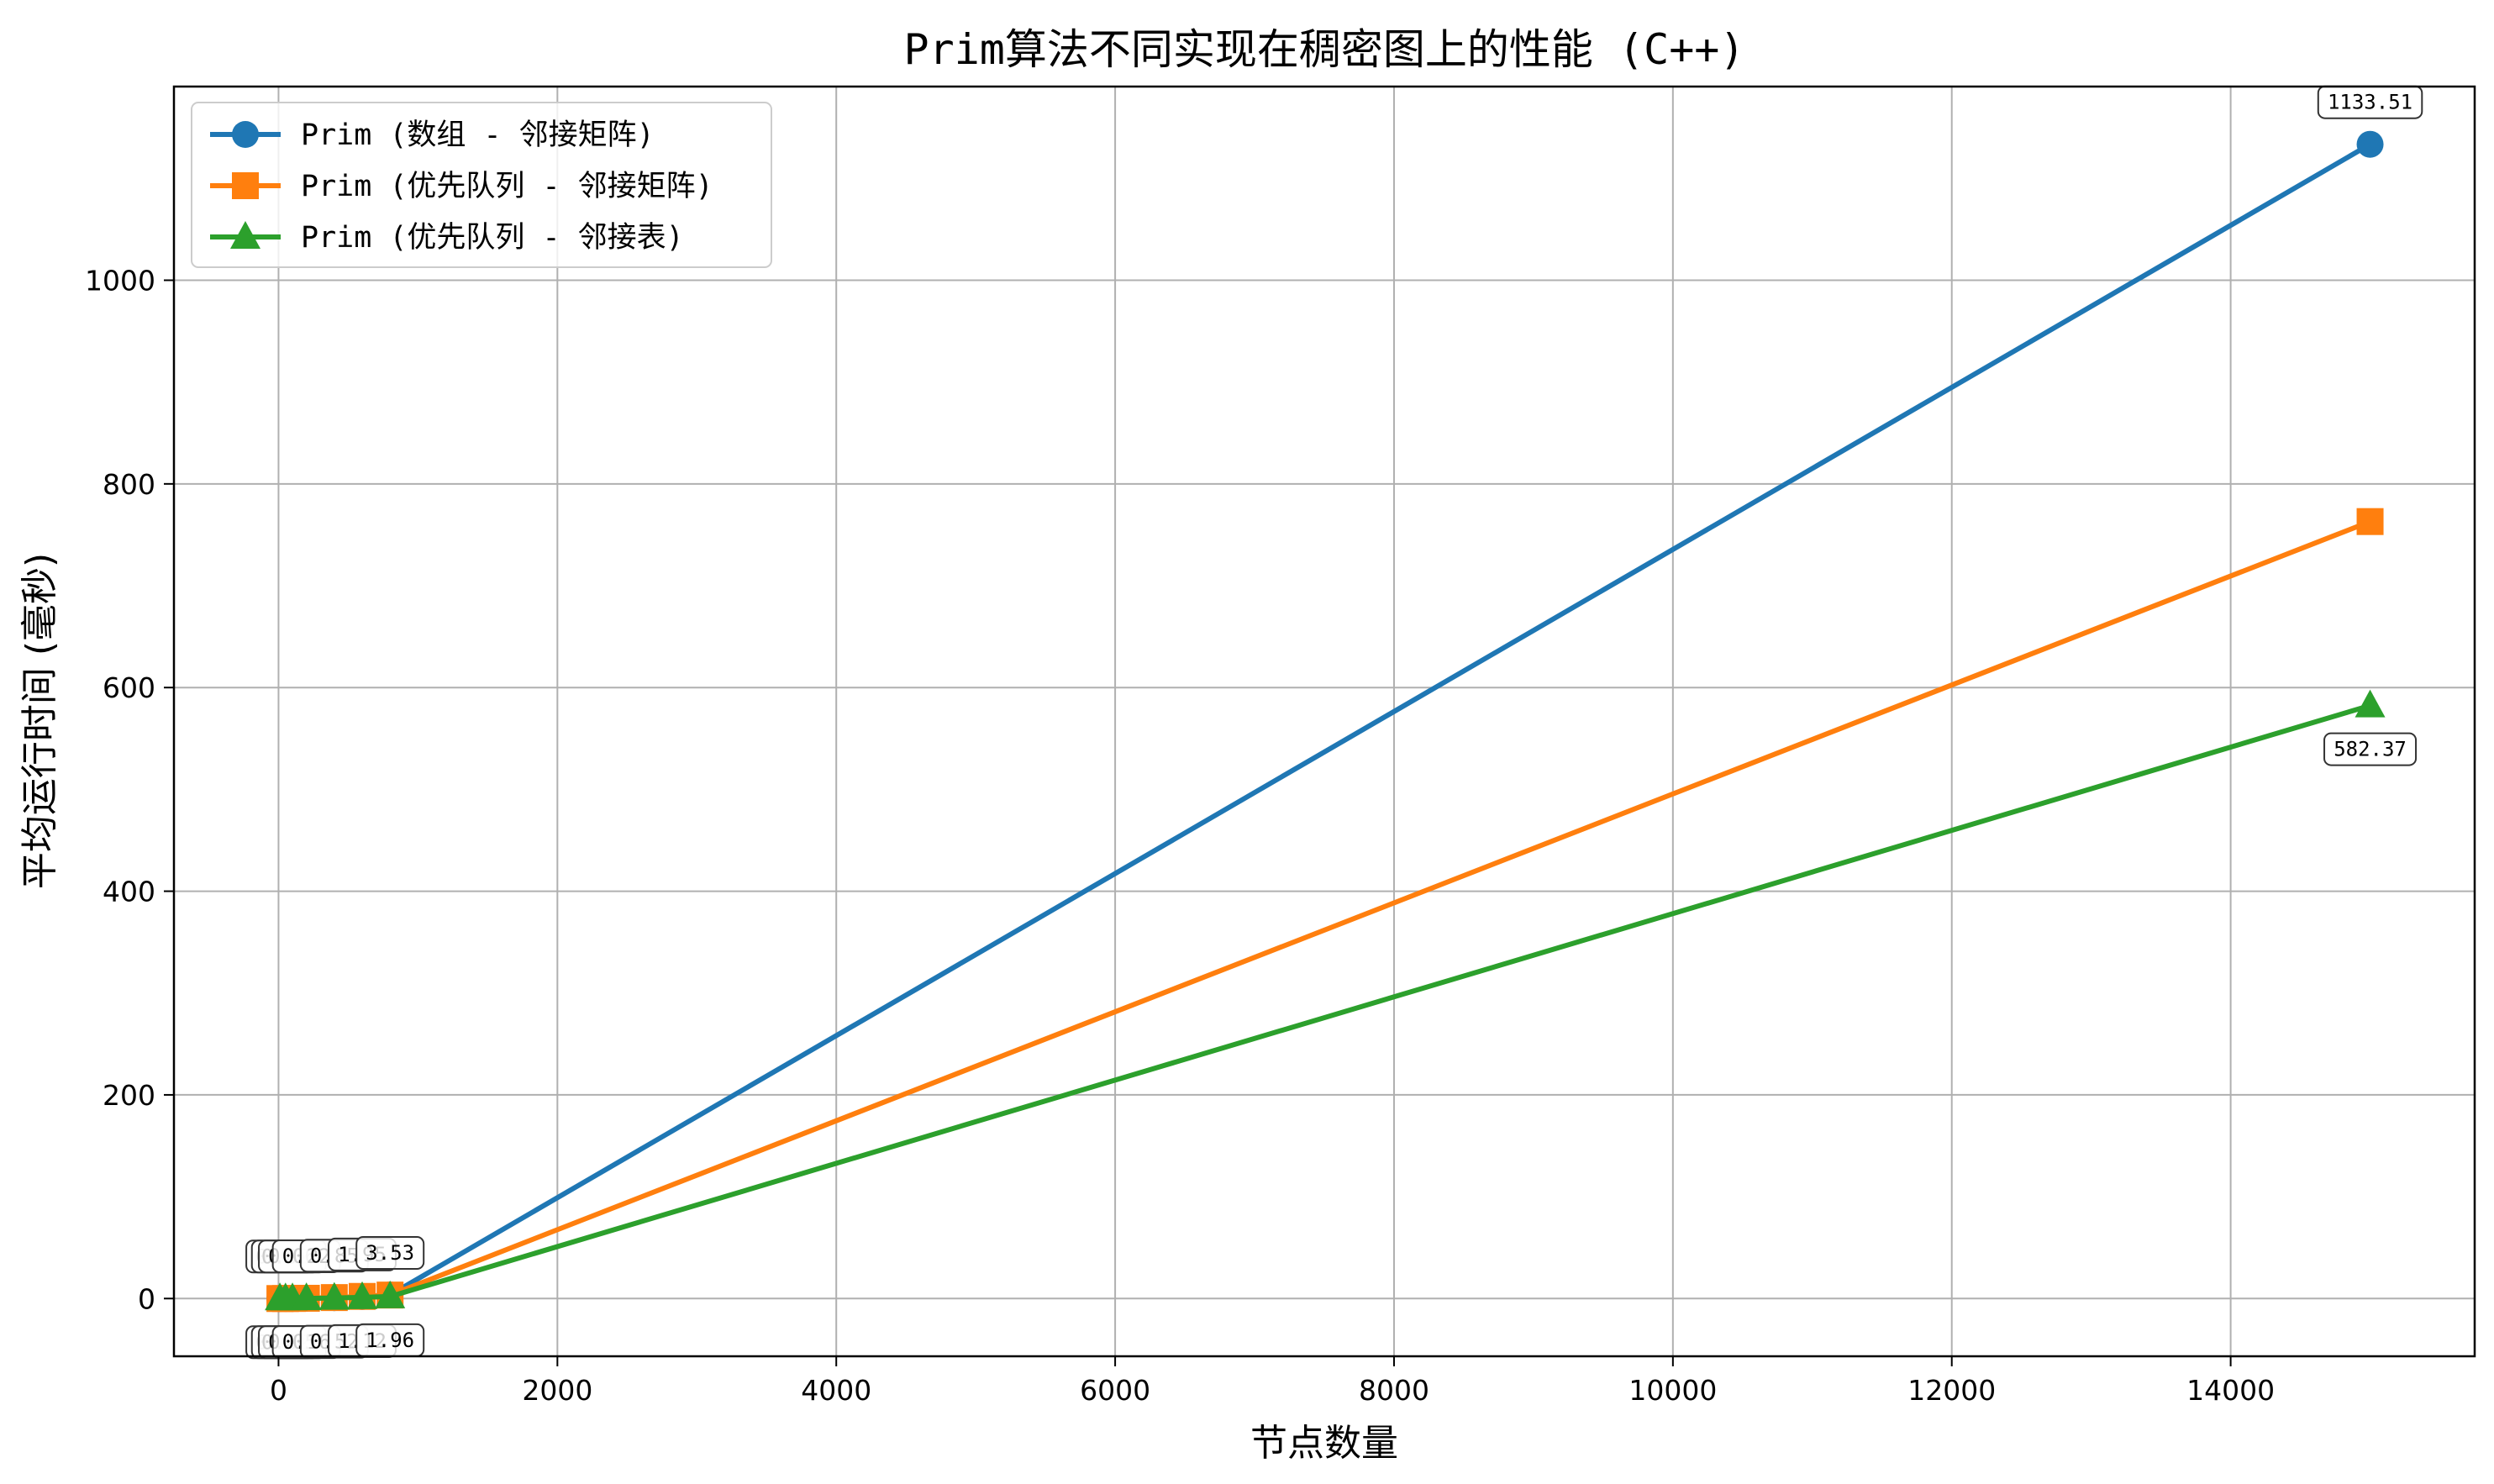 This screenshot has height=1484, width=2494. Describe the element at coordinates (1951, 1391) in the screenshot. I see `x-tick-label: 12000` at that location.